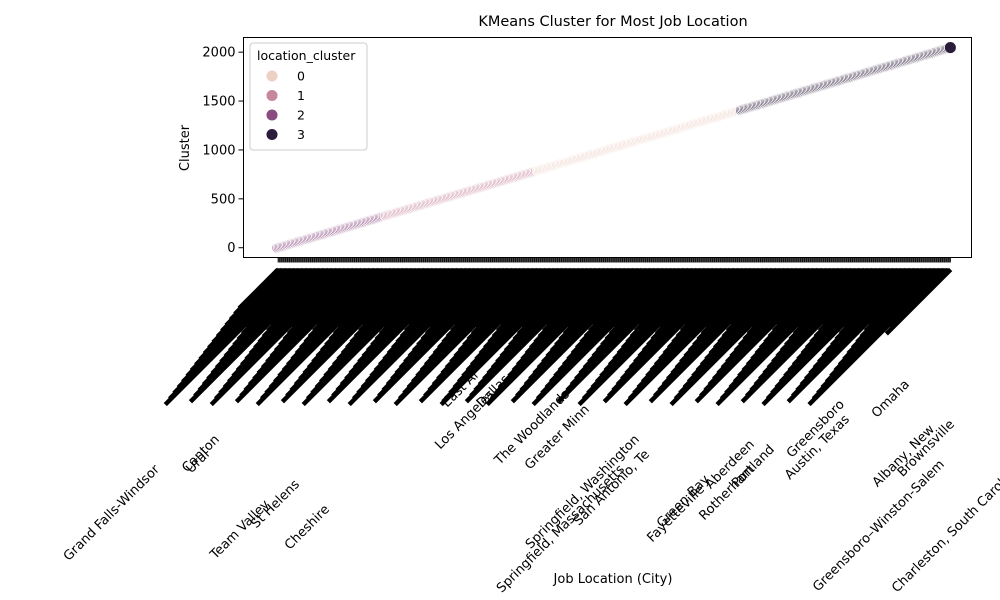  Describe the element at coordinates (185, 147) in the screenshot. I see `y-axis-label: Cluster` at that location.